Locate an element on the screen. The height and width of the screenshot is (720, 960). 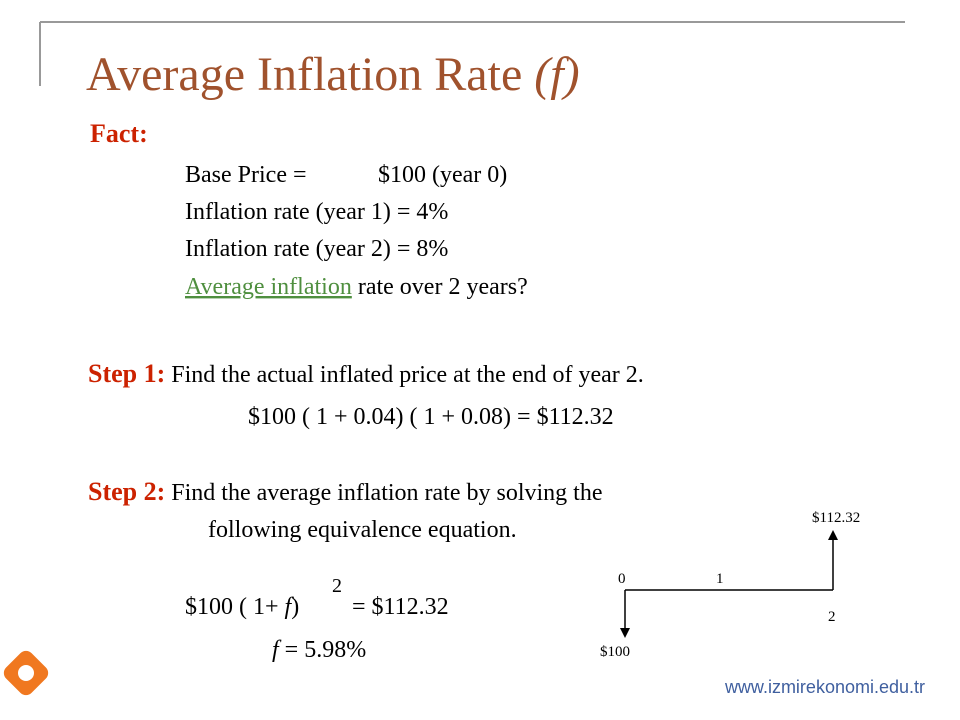
inflow-label: $112.32 is located at coordinates (836, 518).